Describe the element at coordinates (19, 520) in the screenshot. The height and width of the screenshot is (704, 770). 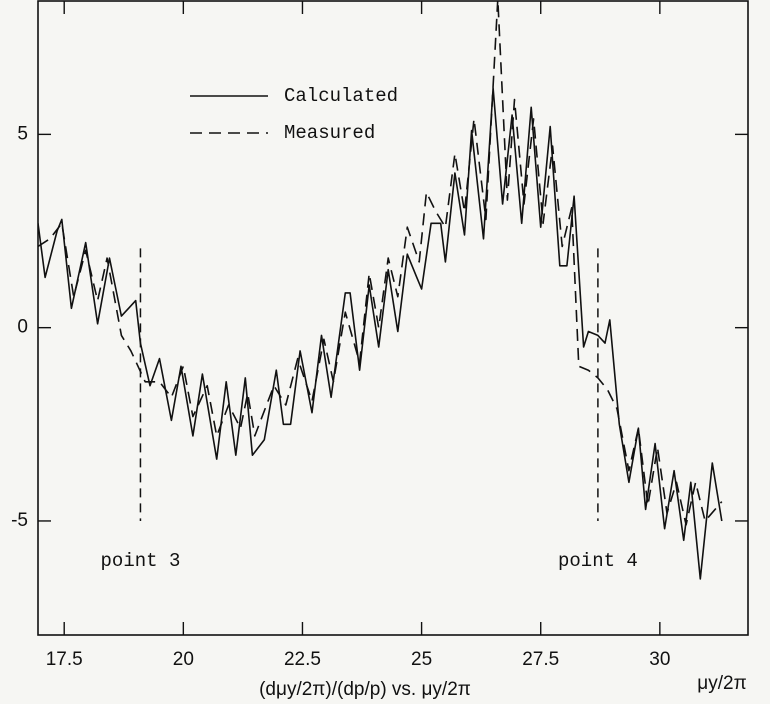
I see `y-tick-label: -5` at that location.